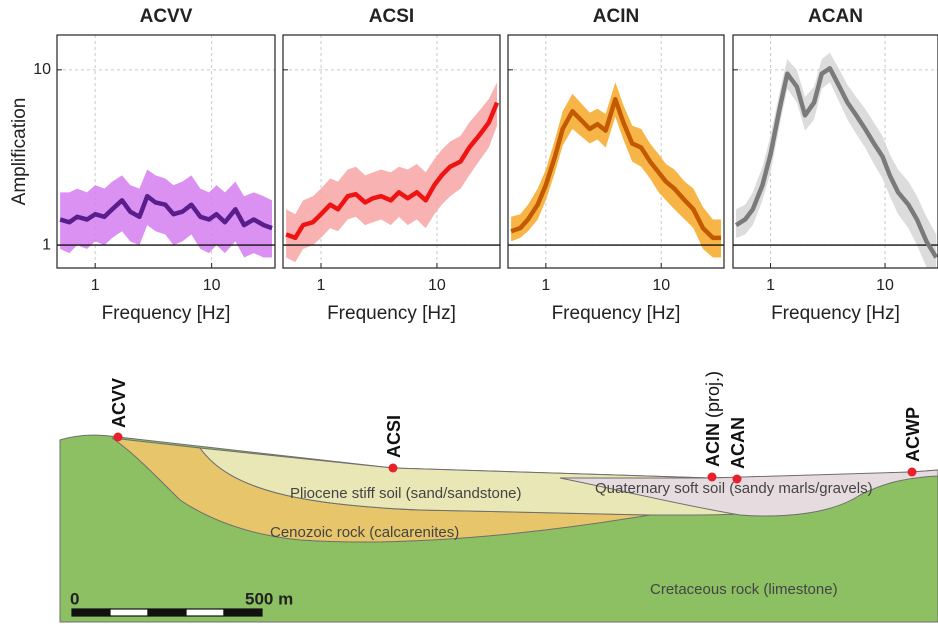 The height and width of the screenshot is (626, 938). What do you see at coordinates (406, 493) in the screenshot?
I see `layer-label: Pliocene stiff soil (sand/sandstone)` at bounding box center [406, 493].